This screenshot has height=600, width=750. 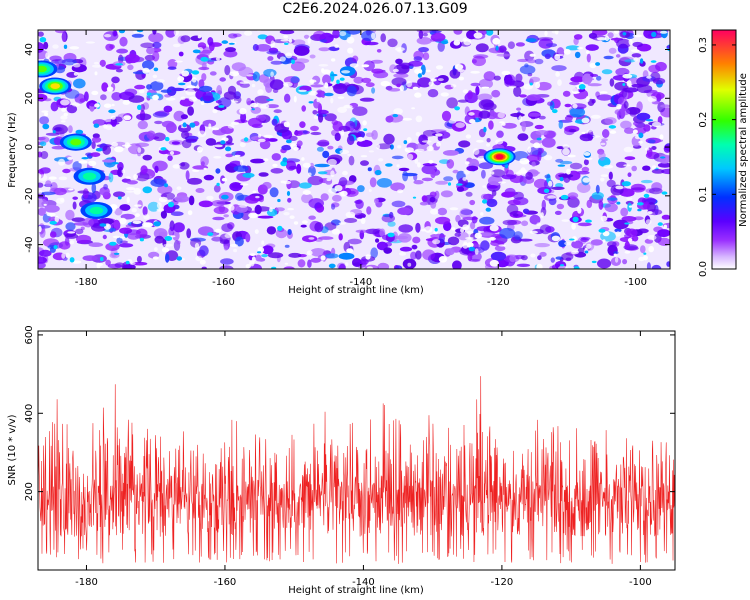 I want to click on hotspot-level, so click(x=76, y=142).